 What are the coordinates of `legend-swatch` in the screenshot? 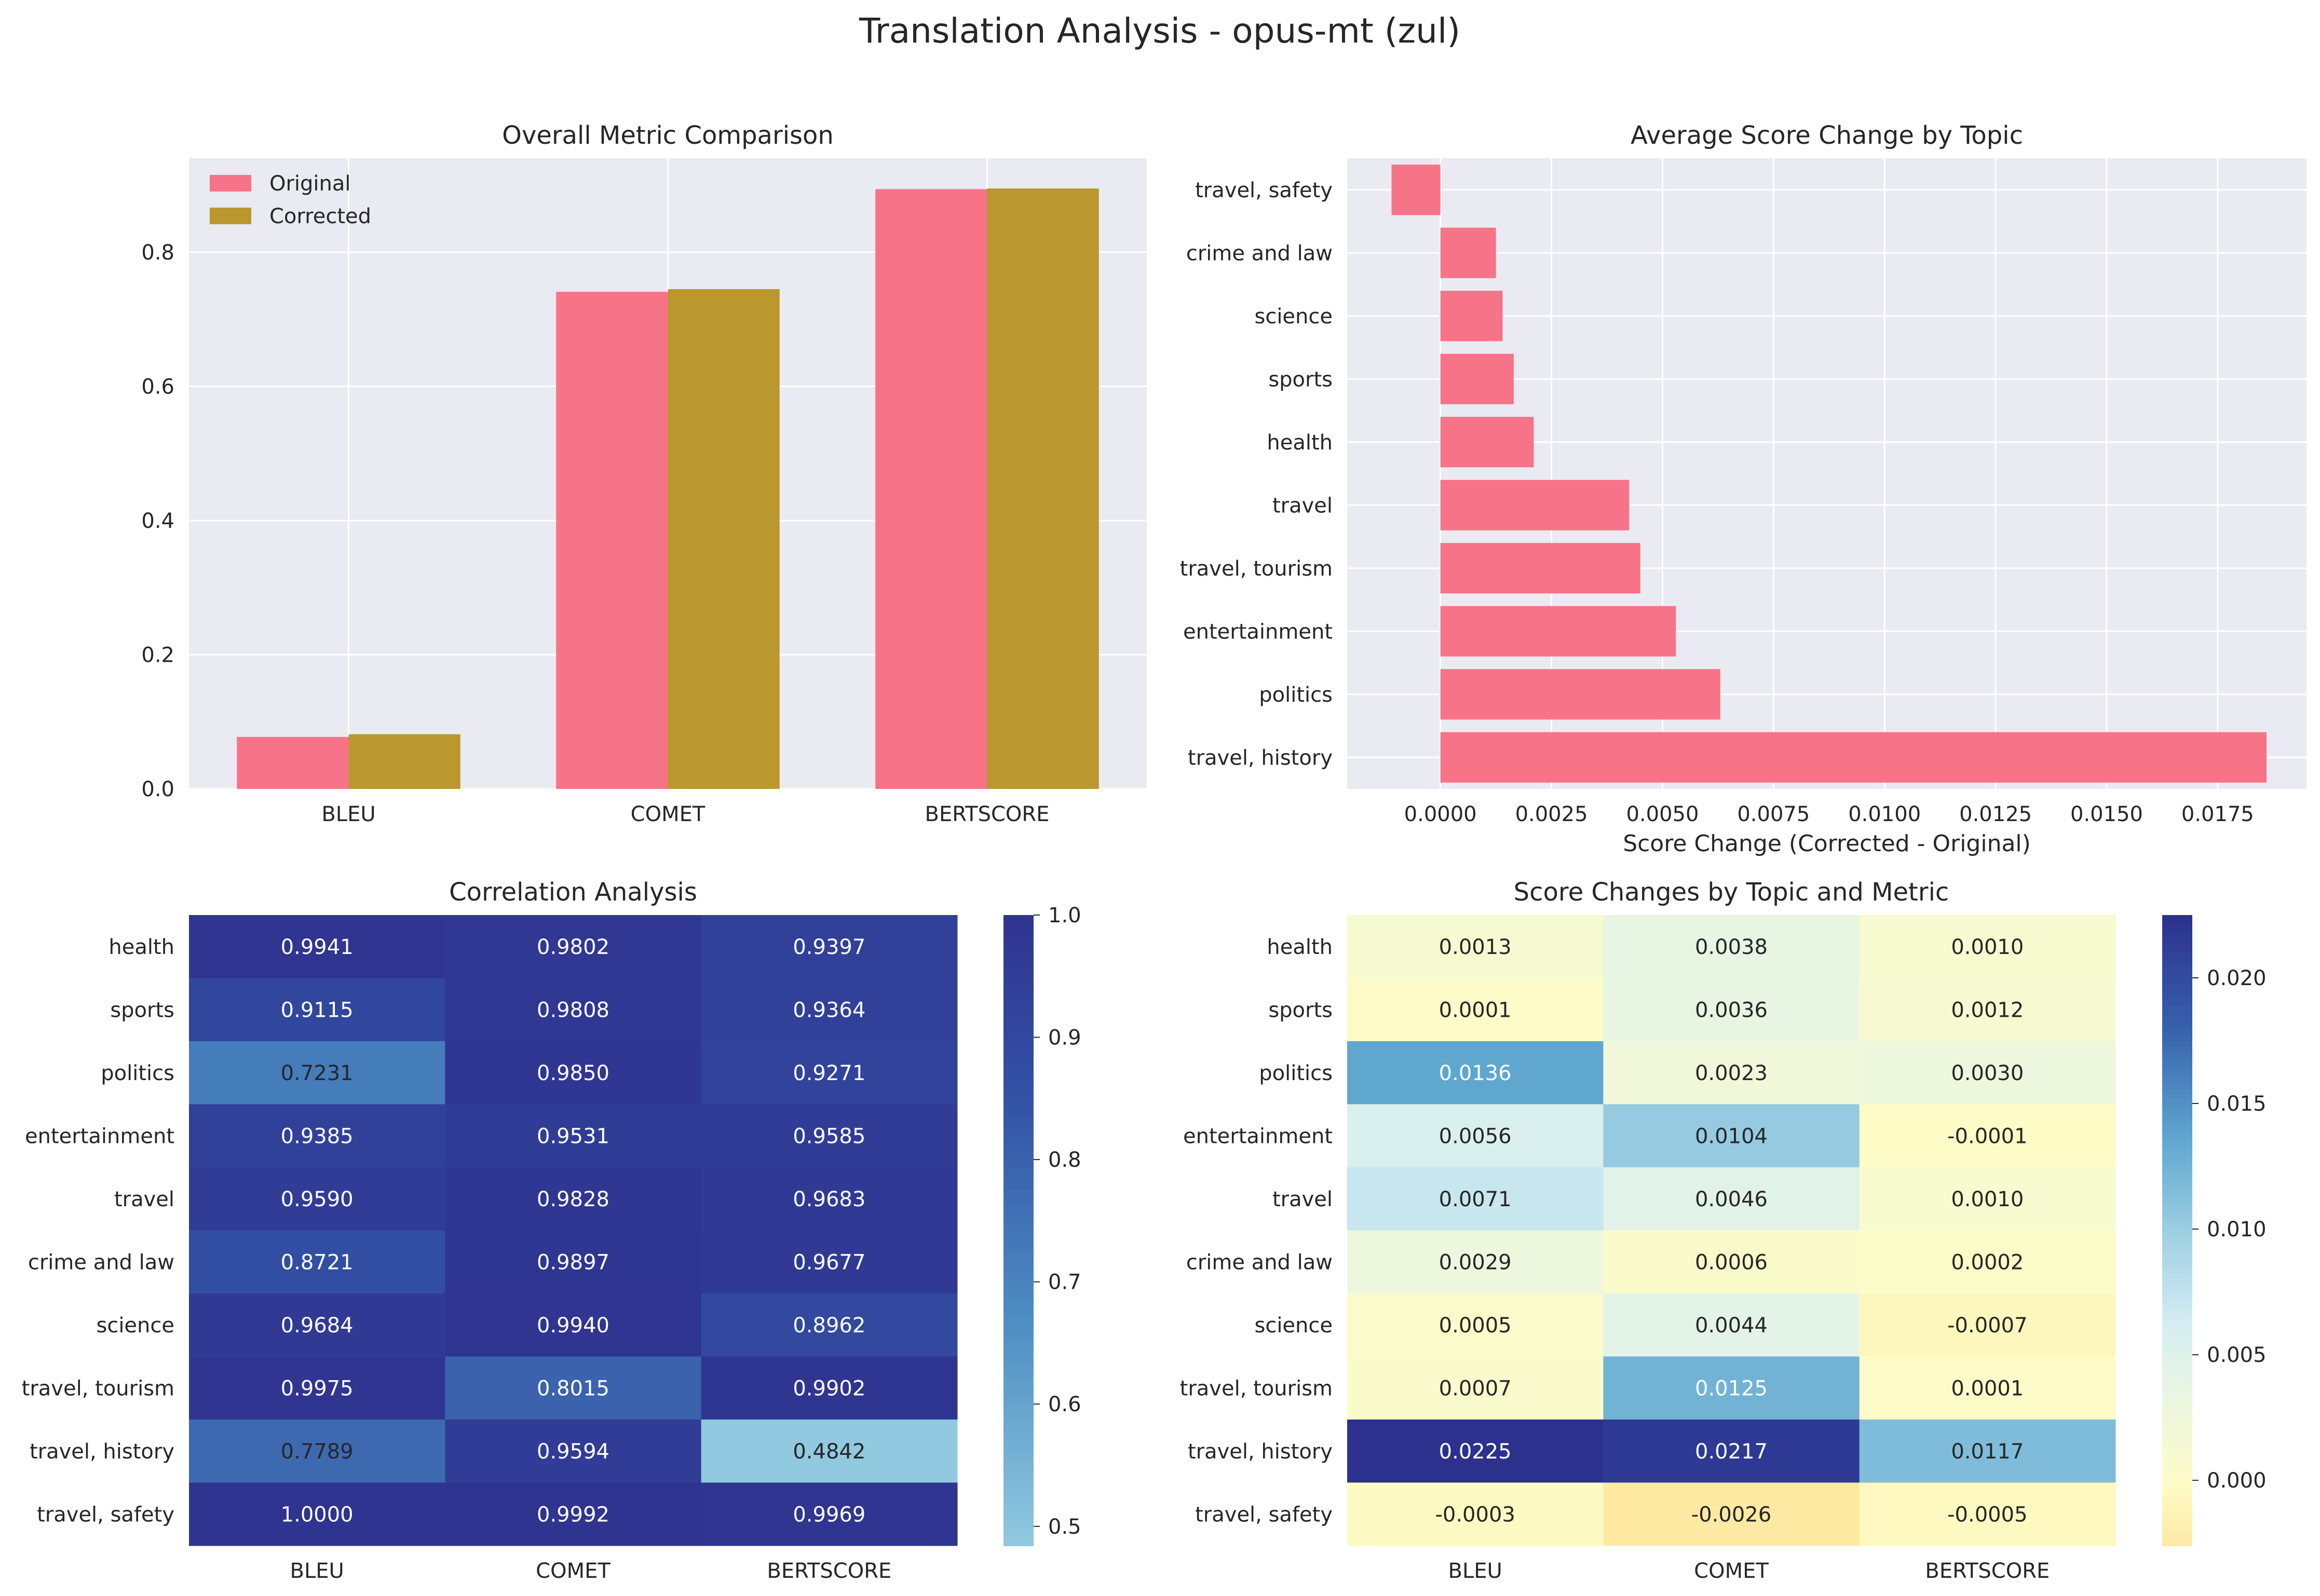 It's located at (230, 216).